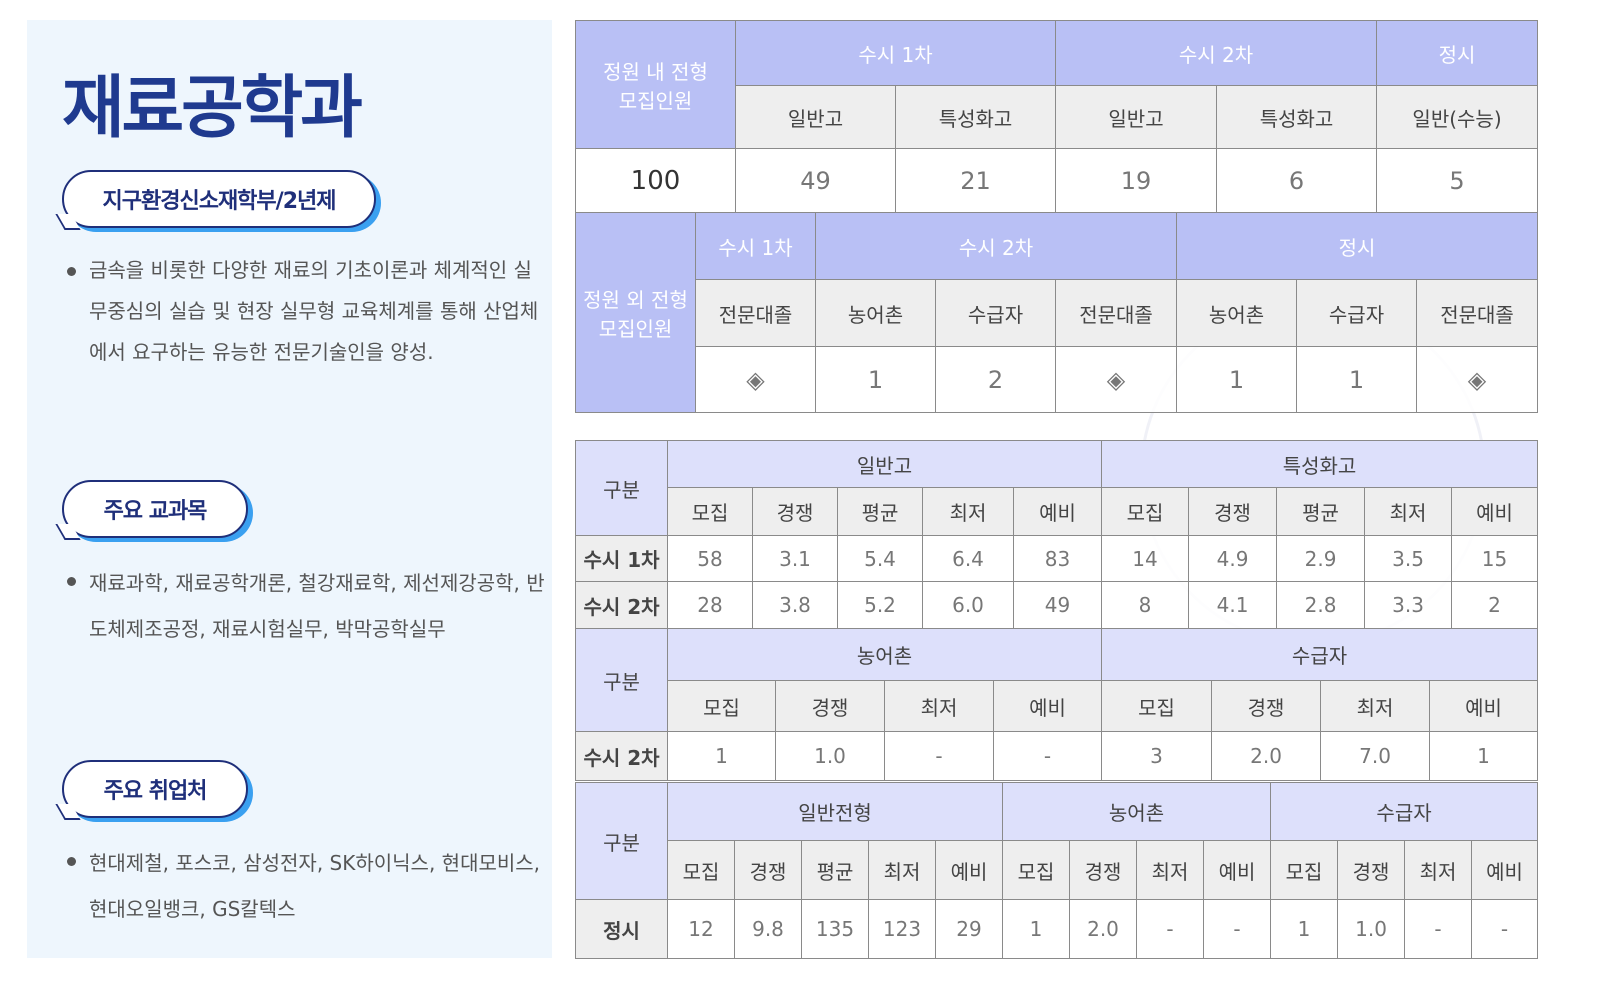 The image size is (1600, 1000). What do you see at coordinates (880, 605) in the screenshot?
I see `table-cell: 5.2` at bounding box center [880, 605].